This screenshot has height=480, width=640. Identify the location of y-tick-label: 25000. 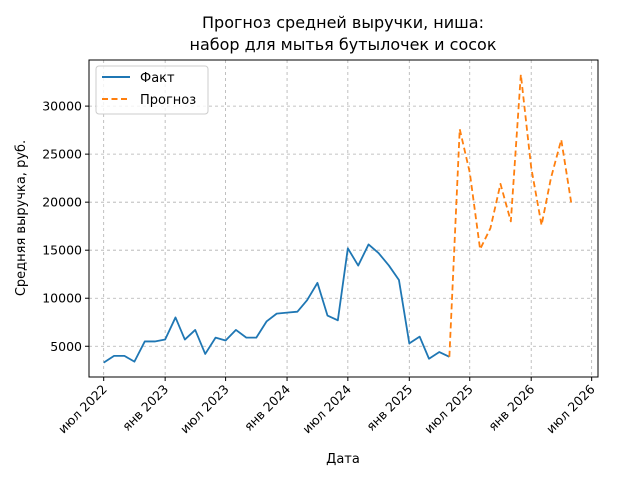
(62, 154).